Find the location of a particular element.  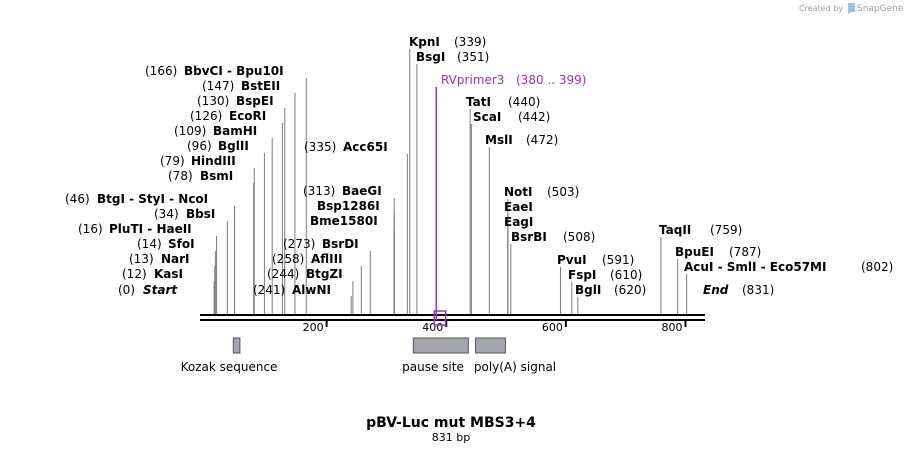

site-nari: (13) NarI is located at coordinates (159, 259).